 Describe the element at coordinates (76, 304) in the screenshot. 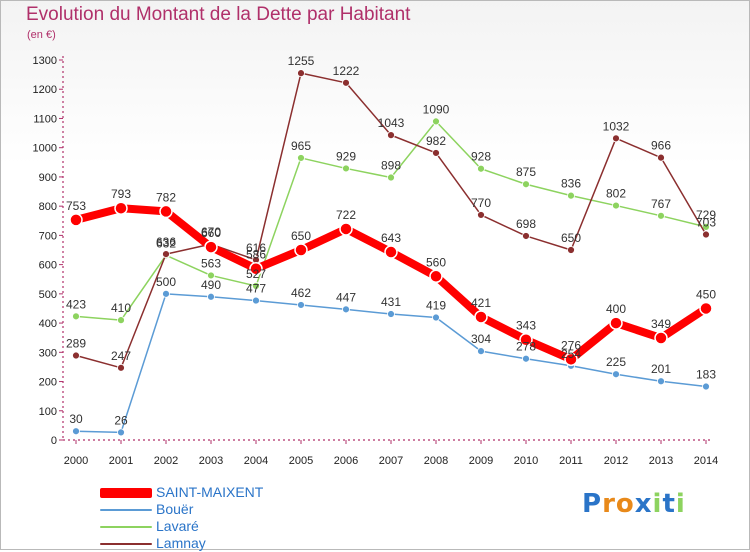

I see `data-label-lavare: 423` at that location.